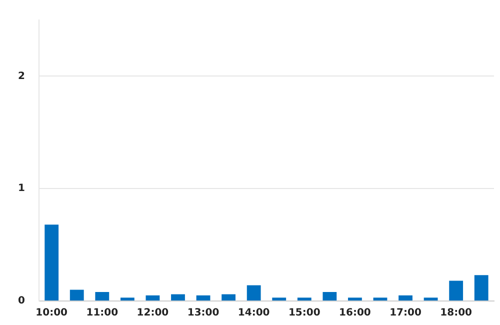  What do you see at coordinates (456, 313) in the screenshot?
I see `x-tick-label: 18:00` at bounding box center [456, 313].